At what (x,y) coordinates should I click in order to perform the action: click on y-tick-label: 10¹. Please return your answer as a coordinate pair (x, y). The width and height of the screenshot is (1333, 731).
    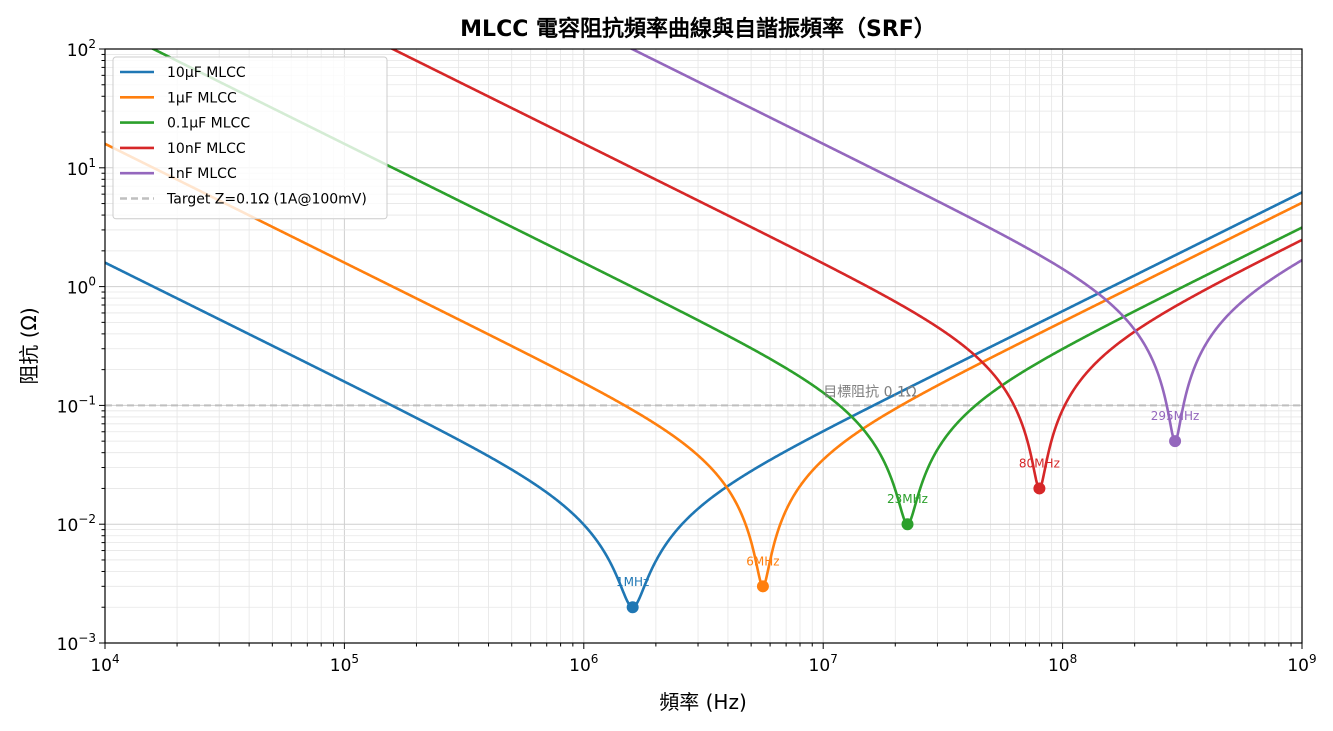
    Looking at the image, I should click on (81, 168).